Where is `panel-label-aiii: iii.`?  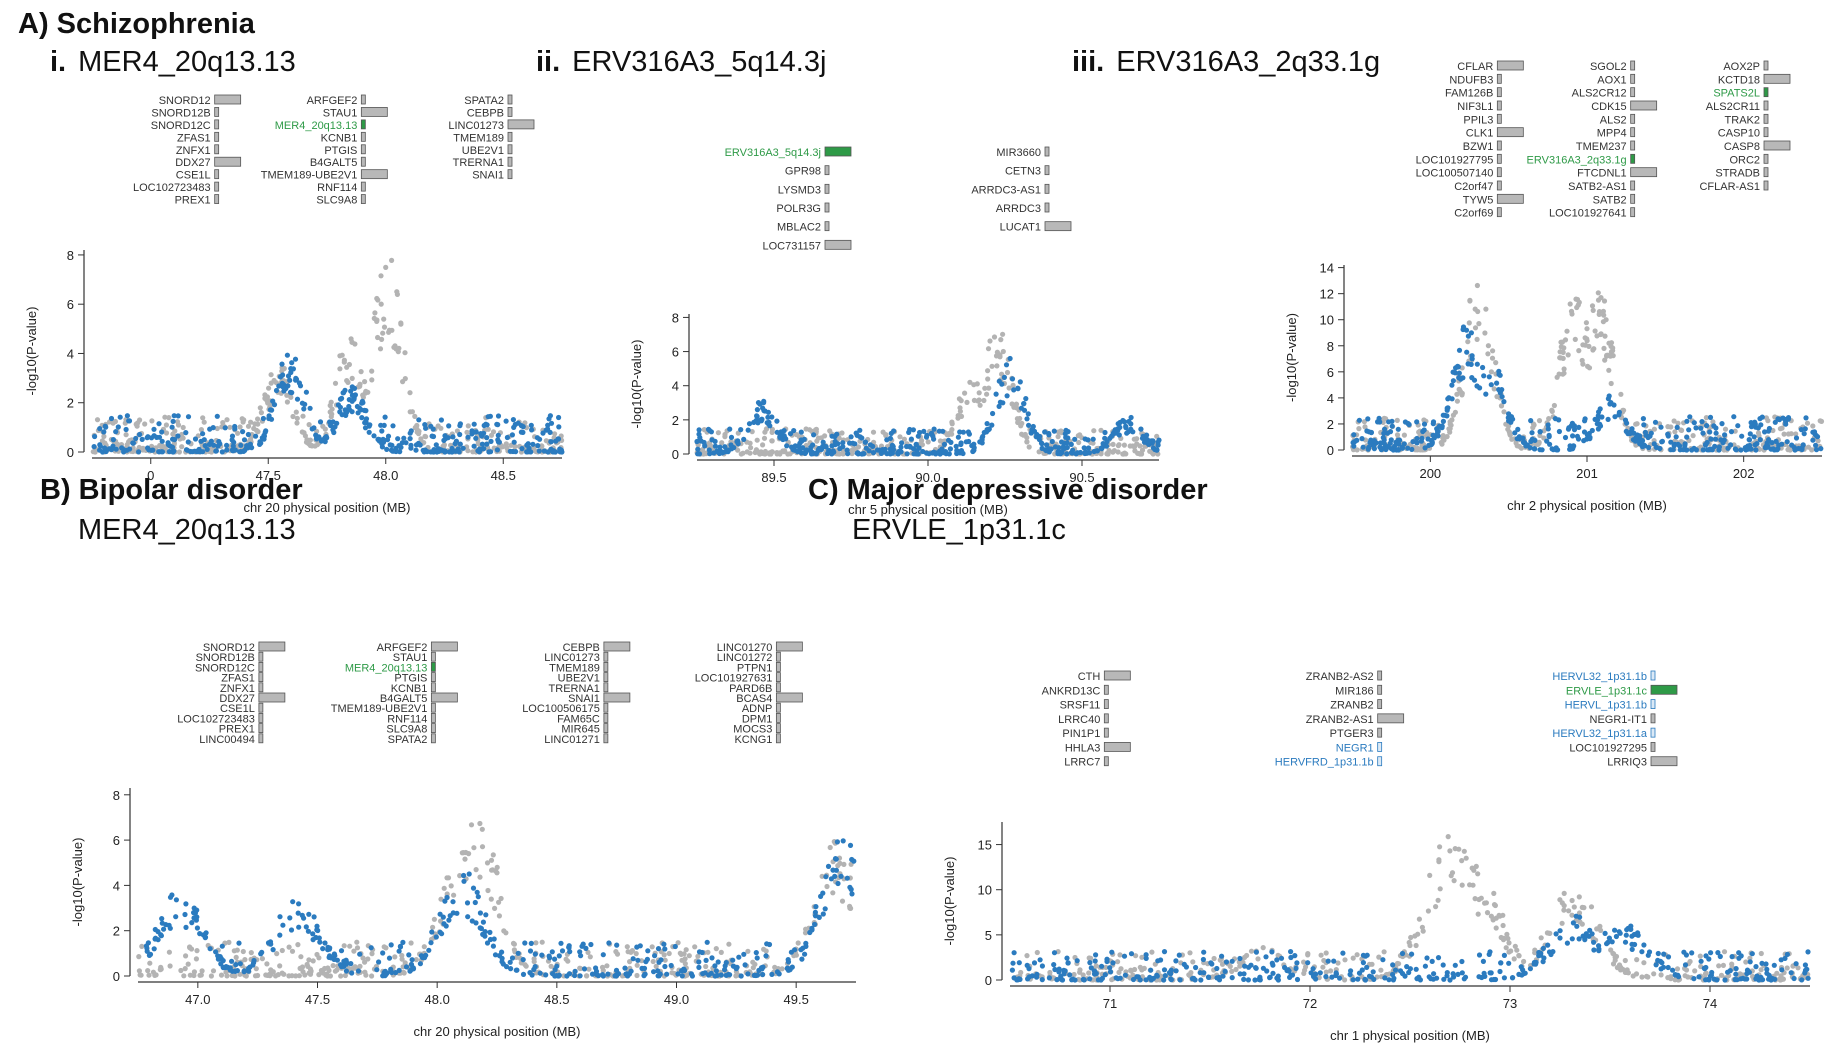
panel-label-aiii: iii. is located at coordinates (1088, 62).